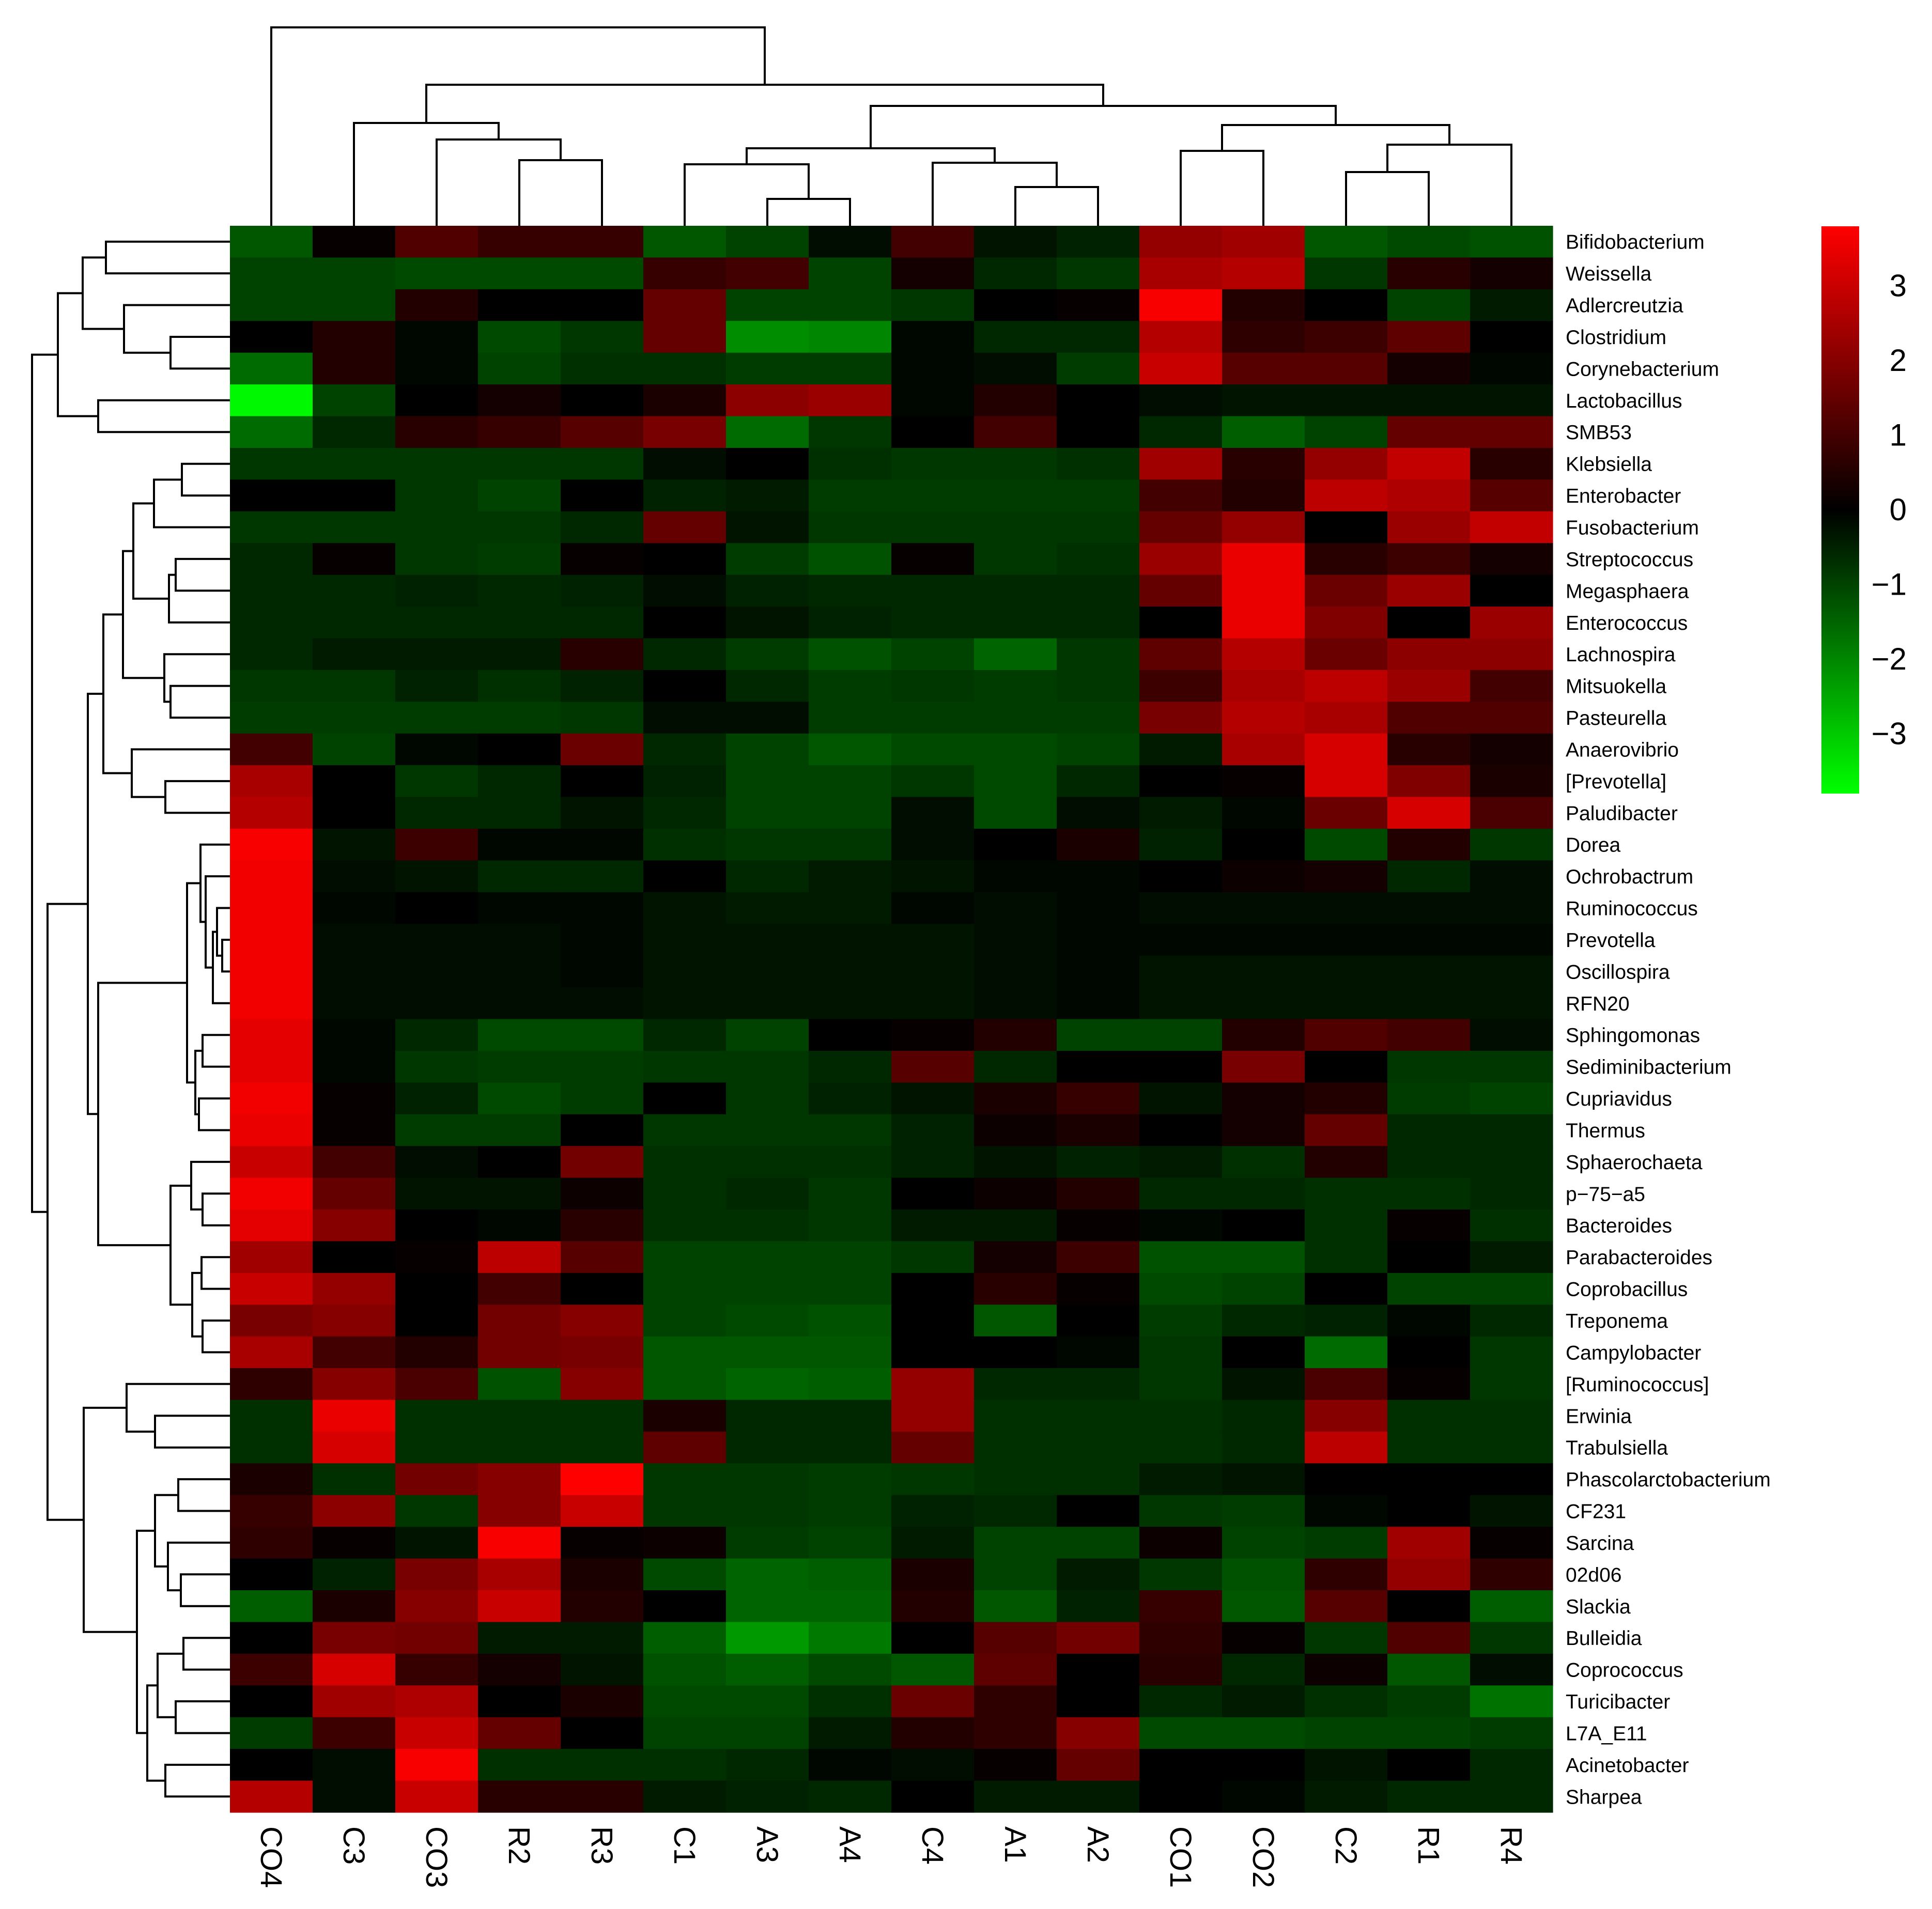  Describe the element at coordinates (1600, 1543) in the screenshot. I see `row-label-sarcina: Sarcina` at that location.